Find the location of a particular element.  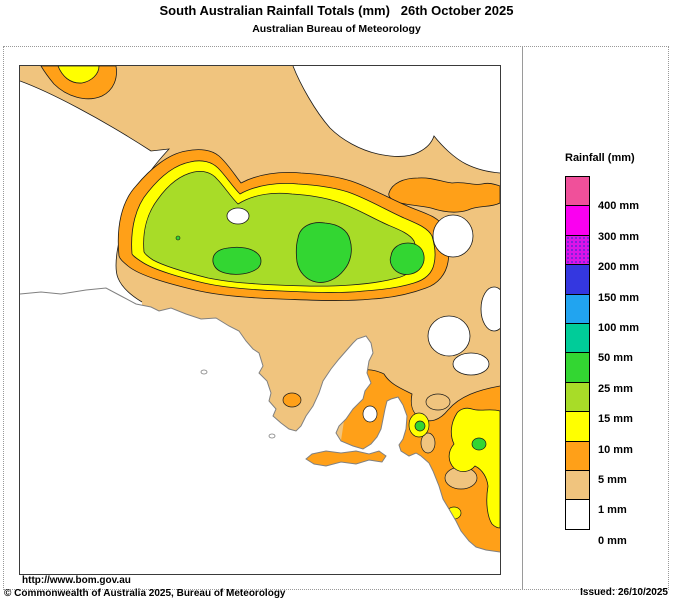

yellow-core-topleft is located at coordinates (78, 75).